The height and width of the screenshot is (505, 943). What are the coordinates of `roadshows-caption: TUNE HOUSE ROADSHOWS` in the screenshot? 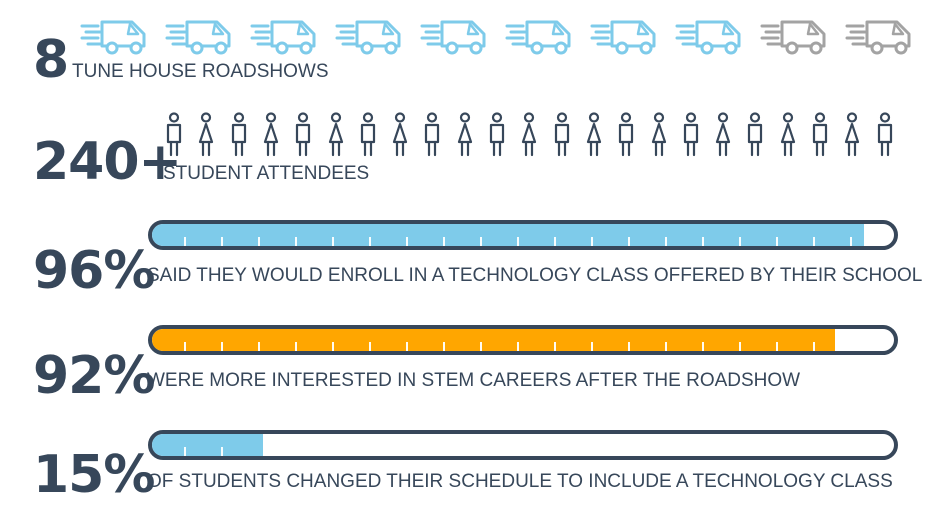 It's located at (200, 71).